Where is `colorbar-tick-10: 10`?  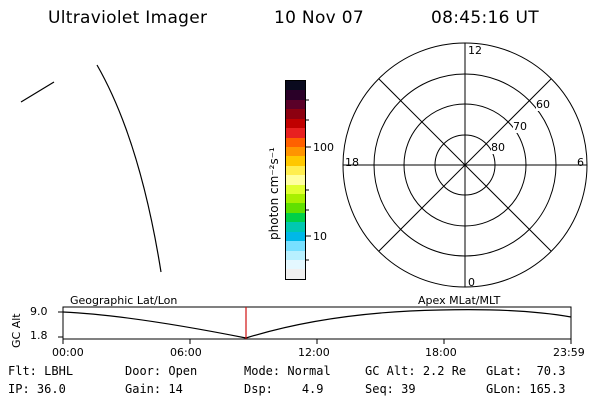
colorbar-tick-10: 10 is located at coordinates (320, 236).